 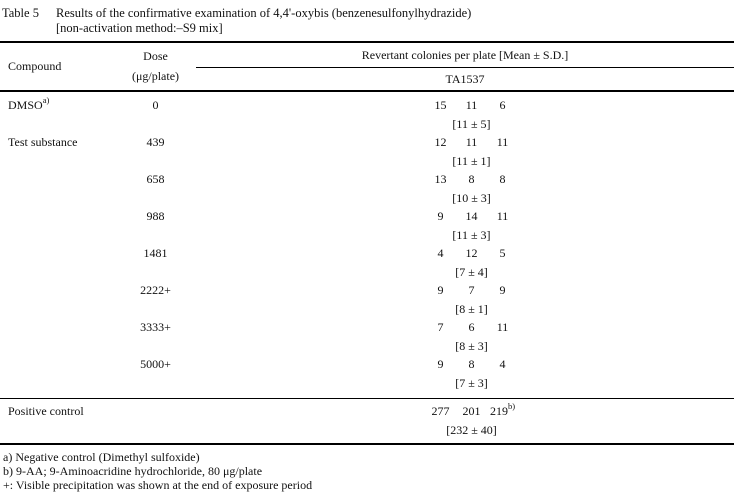 I want to click on dose-cell: 988, so click(x=155, y=216).